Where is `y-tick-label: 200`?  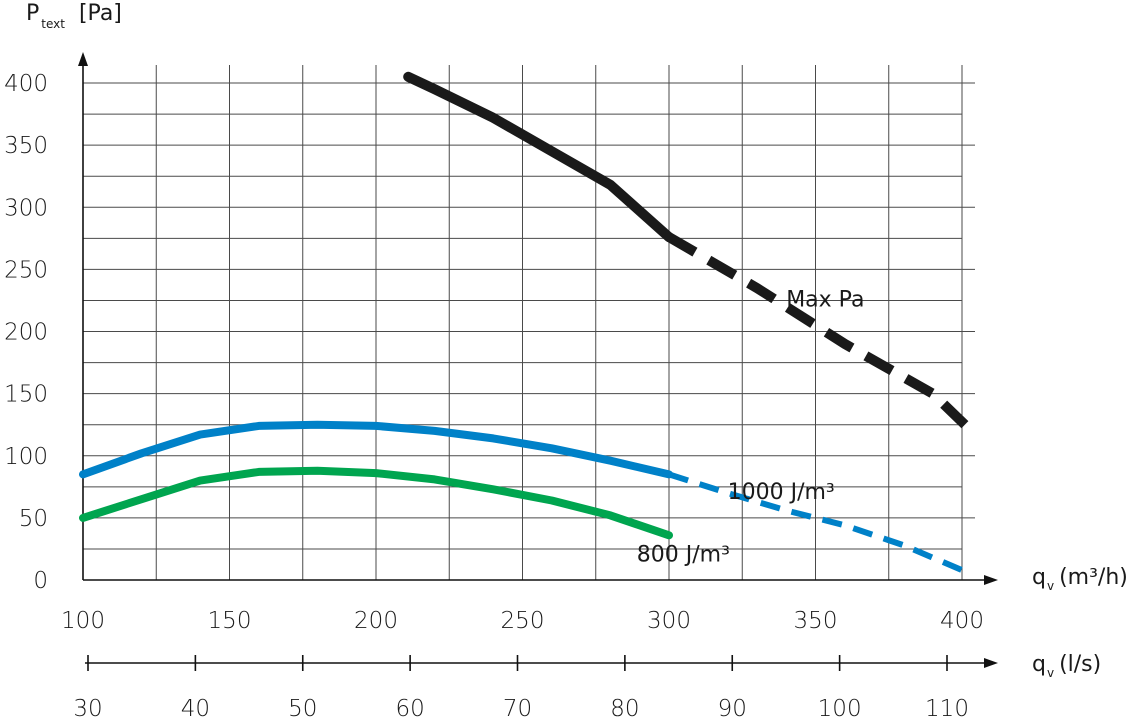 y-tick-label: 200 is located at coordinates (26, 333).